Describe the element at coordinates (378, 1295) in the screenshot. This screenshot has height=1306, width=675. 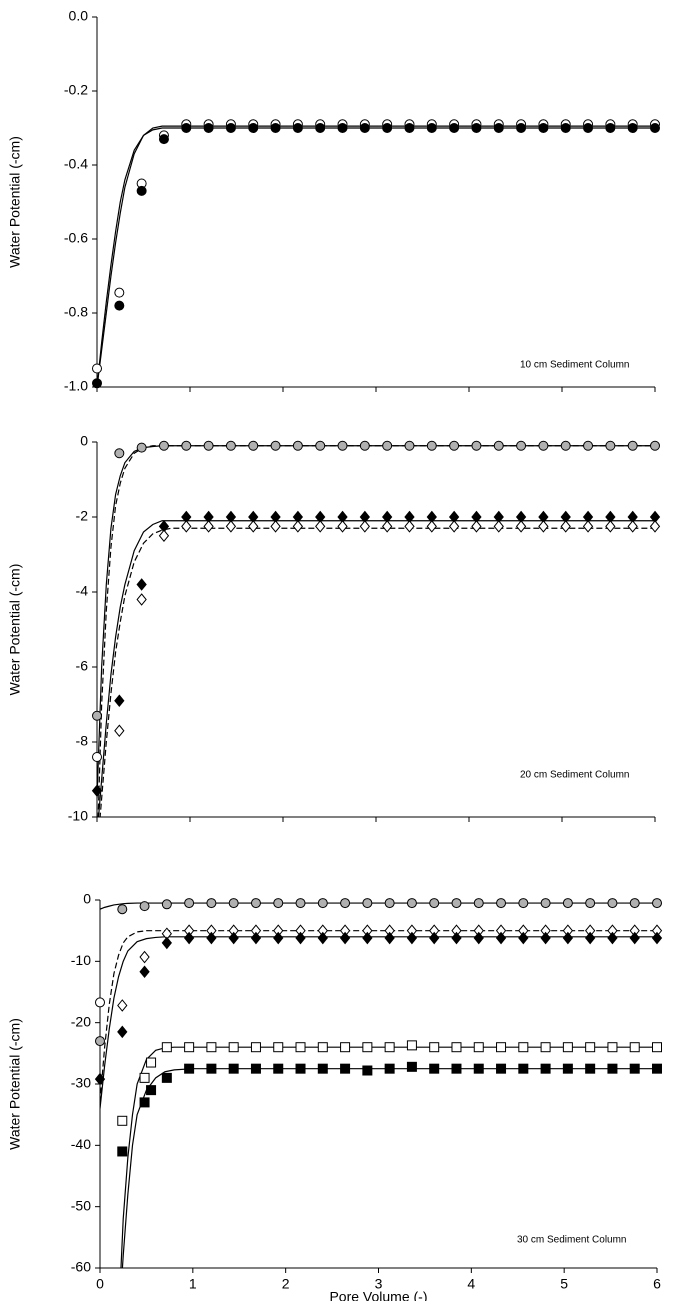
I see `x-axis-label: Pore Volume (-)` at that location.